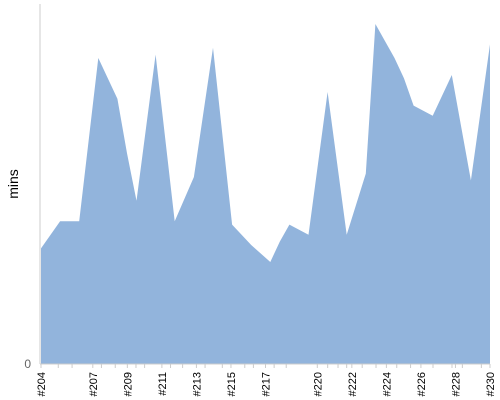 The width and height of the screenshot is (500, 400). Describe the element at coordinates (42, 384) in the screenshot. I see `x-tick-label: #204` at that location.